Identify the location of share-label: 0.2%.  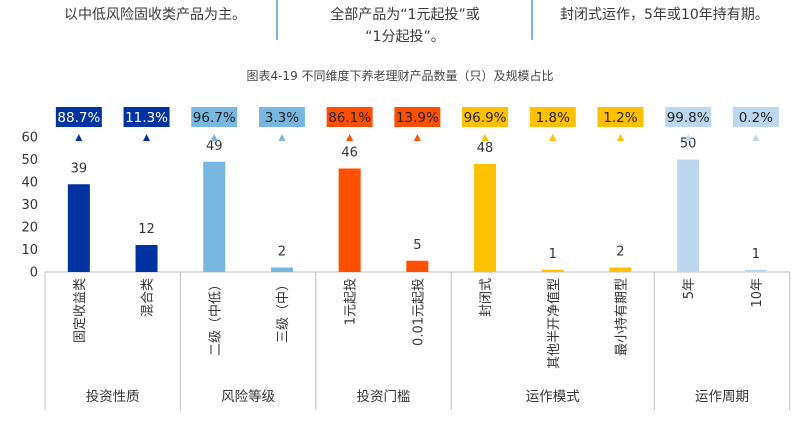
(756, 118).